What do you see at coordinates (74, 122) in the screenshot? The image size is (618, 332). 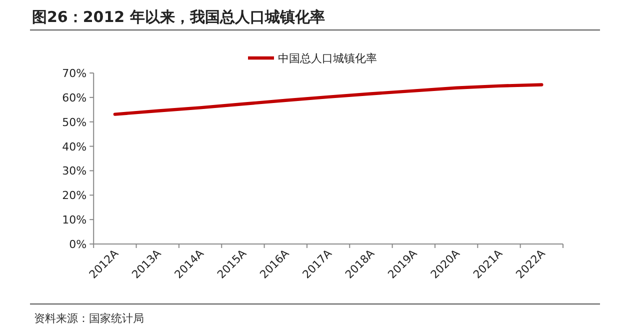 I see `y-tick-label: 50%` at bounding box center [74, 122].